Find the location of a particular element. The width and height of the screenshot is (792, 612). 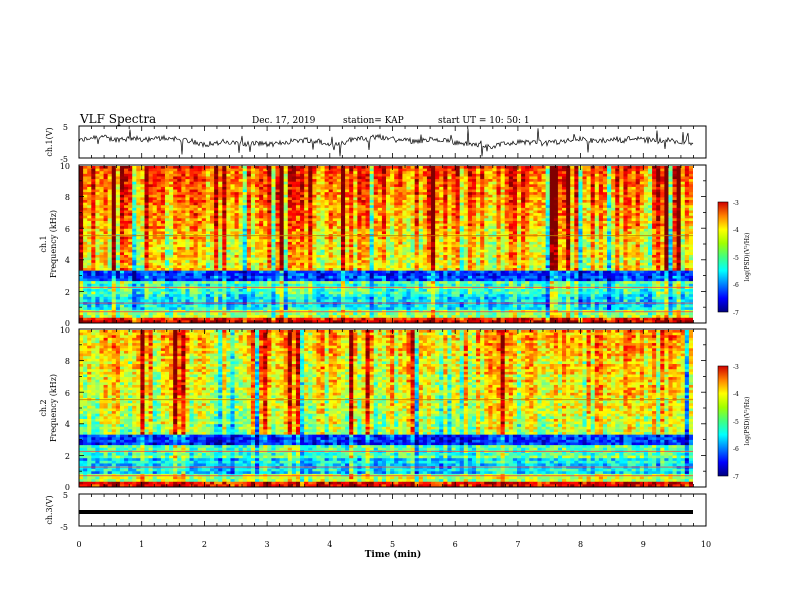

ch2-cbar-tick-5: -5 is located at coordinates (736, 422).